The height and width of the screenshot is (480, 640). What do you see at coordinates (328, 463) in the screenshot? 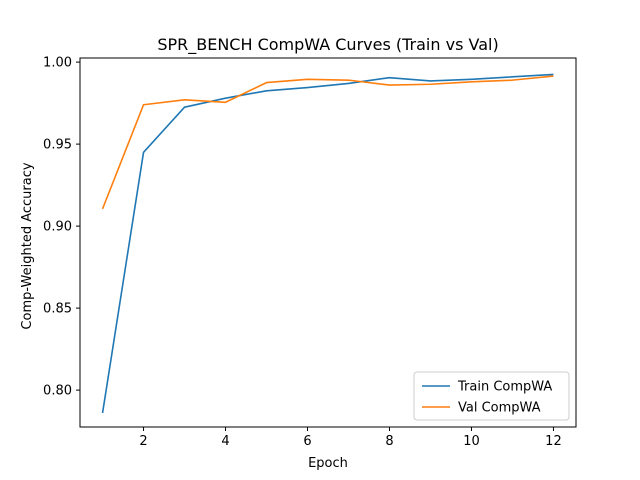
I see `x-axis-label: Epoch` at bounding box center [328, 463].